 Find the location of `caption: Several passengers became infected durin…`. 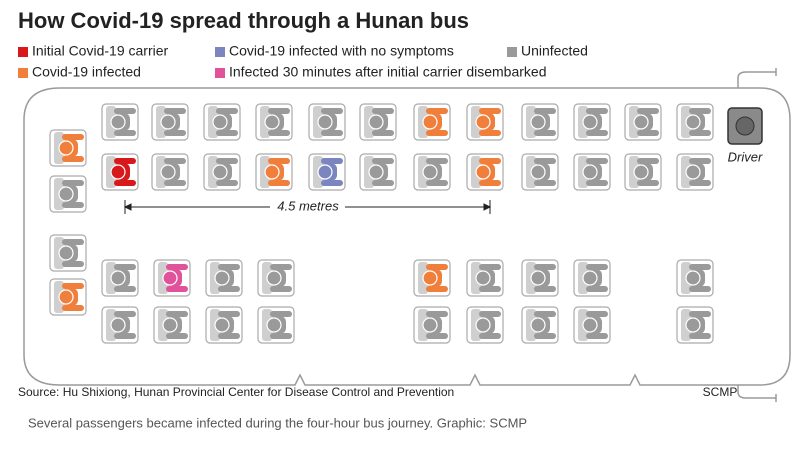

caption: Several passengers became infected durin… is located at coordinates (277, 422).